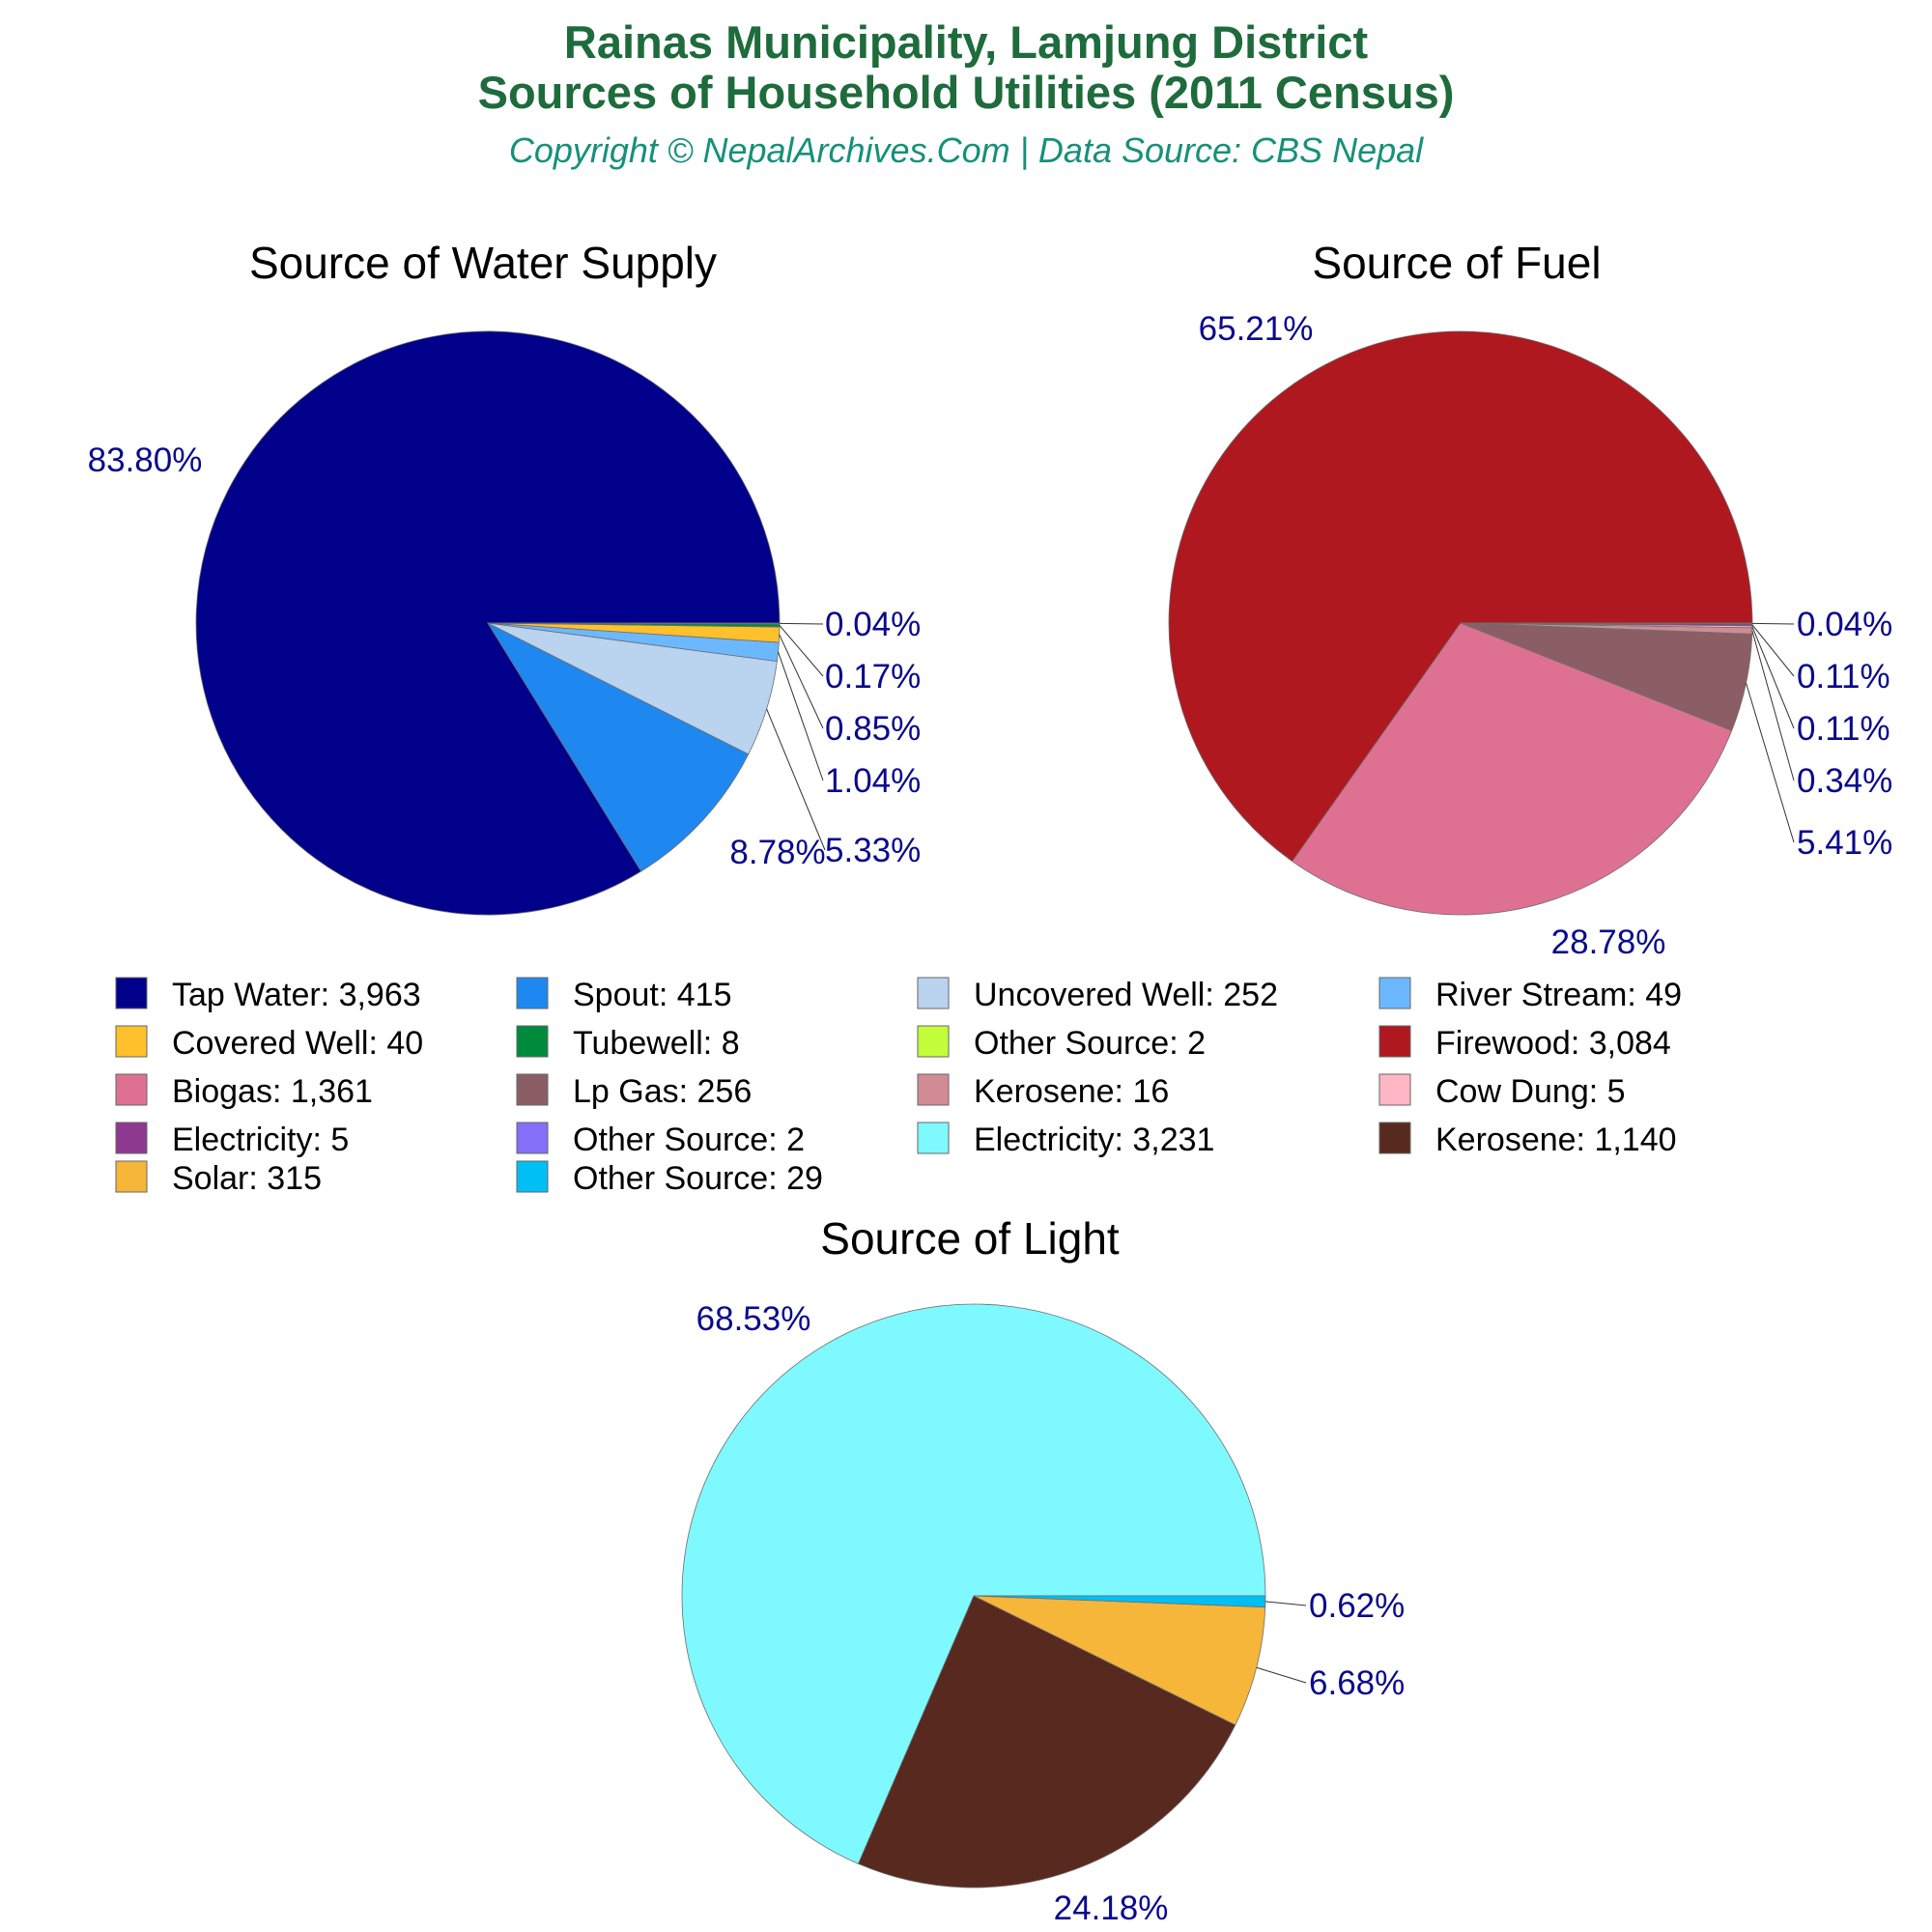  What do you see at coordinates (873, 677) in the screenshot?
I see `water-percent-label: 0.17%` at bounding box center [873, 677].